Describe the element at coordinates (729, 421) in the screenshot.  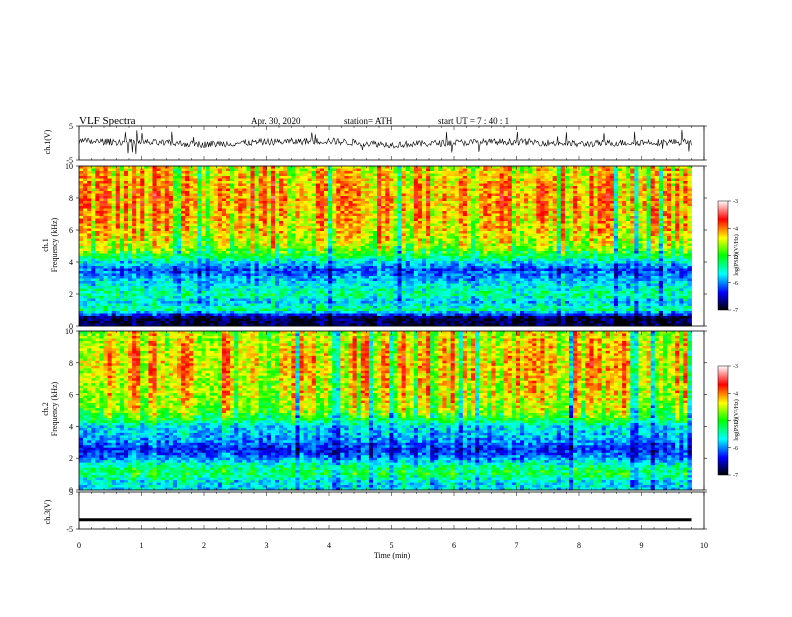
I see `colorbar-ch2: log(PSD)(V²/Hz) -3-4-5-6-7` at that location.